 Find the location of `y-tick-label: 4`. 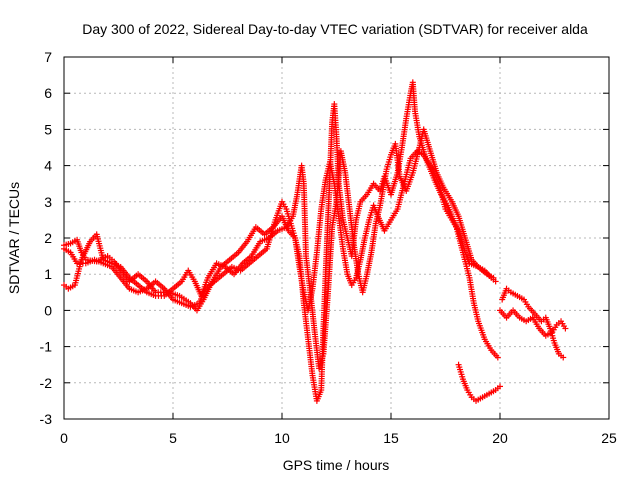

y-tick-label: 4 is located at coordinates (48, 166).